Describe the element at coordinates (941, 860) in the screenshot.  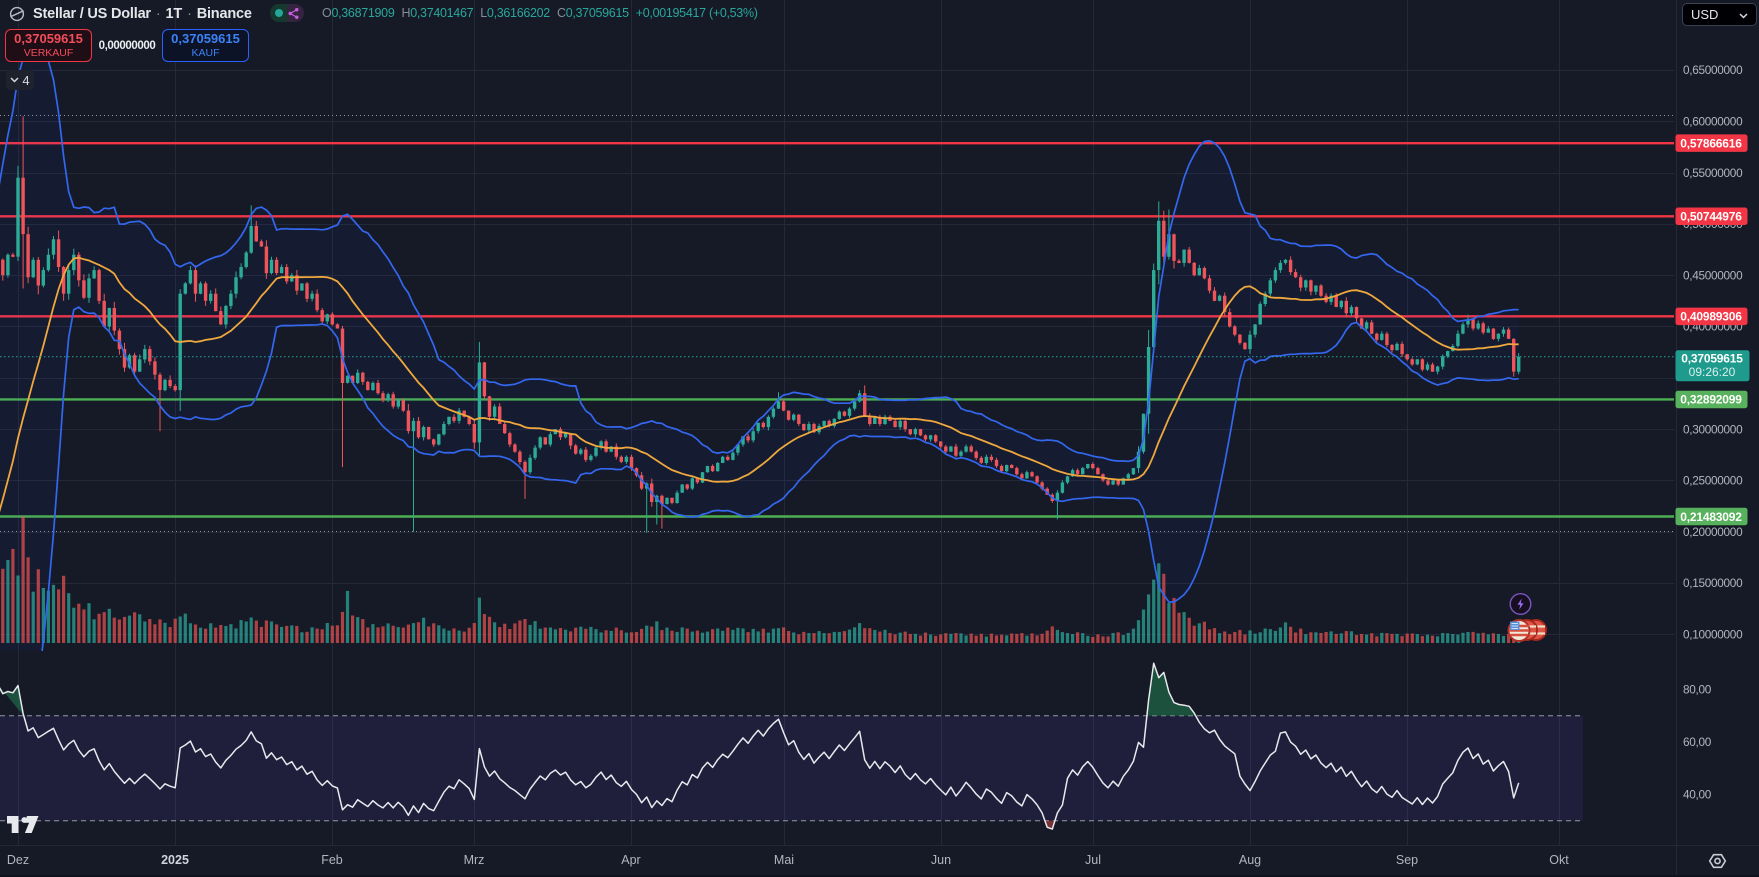
I see `svg-text: Jun` at that location.